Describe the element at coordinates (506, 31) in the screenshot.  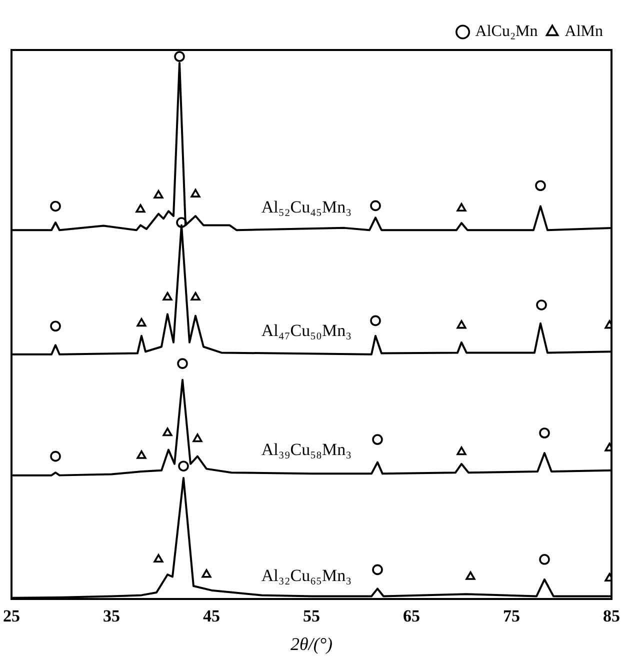
I see `legend-label: AlCu₂Mn` at that location.